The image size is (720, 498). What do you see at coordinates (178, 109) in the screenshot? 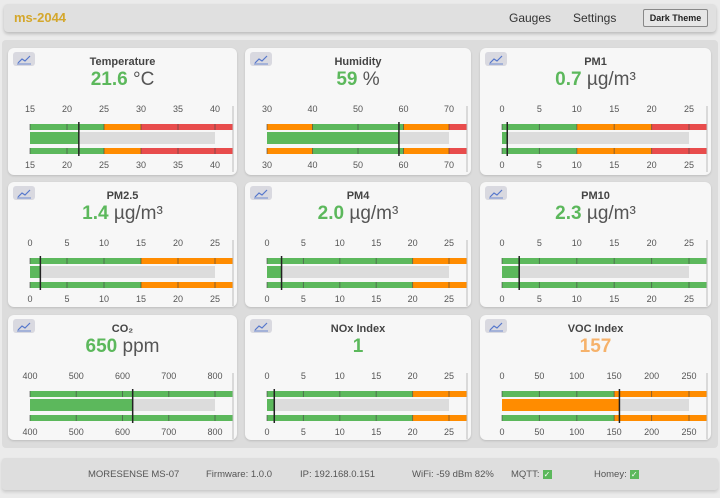
I see `tick-label-top: 35` at bounding box center [178, 109].